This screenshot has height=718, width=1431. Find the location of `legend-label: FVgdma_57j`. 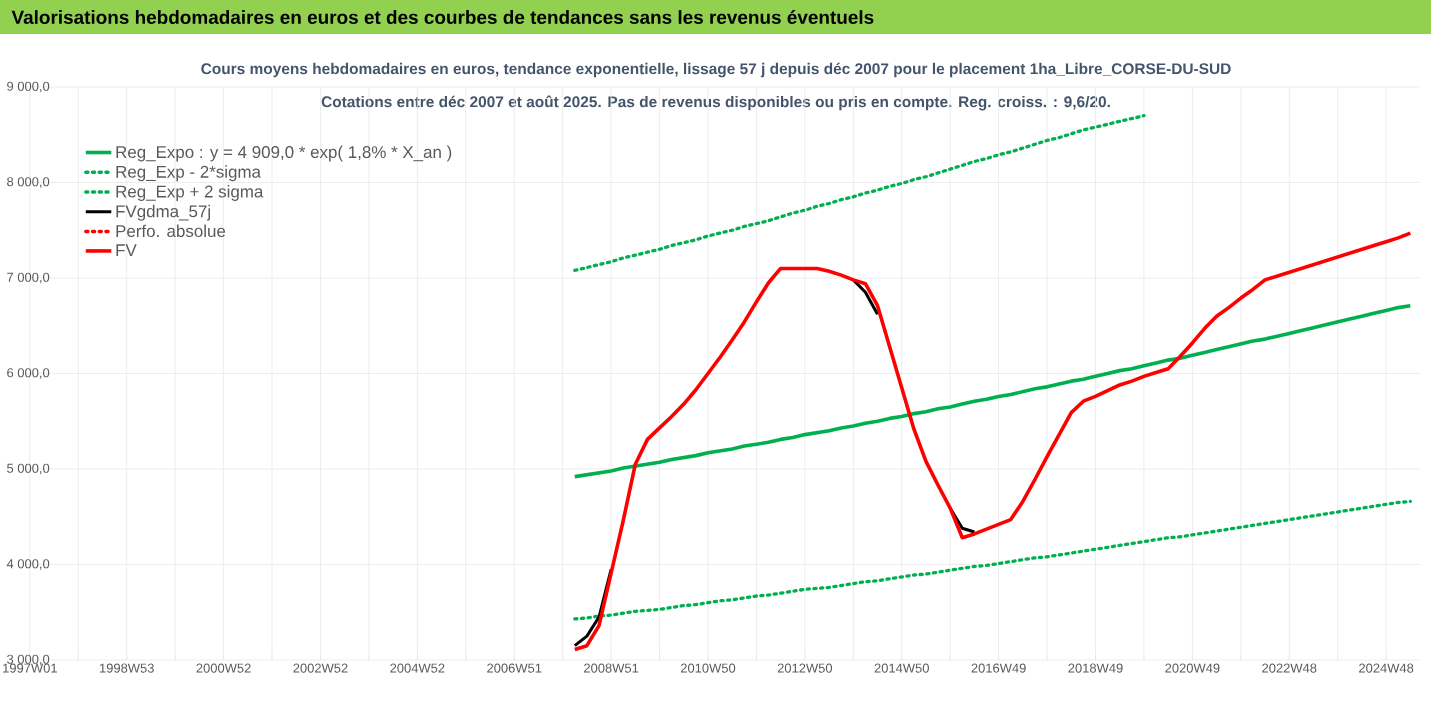

legend-label: FVgdma_57j is located at coordinates (163, 212).